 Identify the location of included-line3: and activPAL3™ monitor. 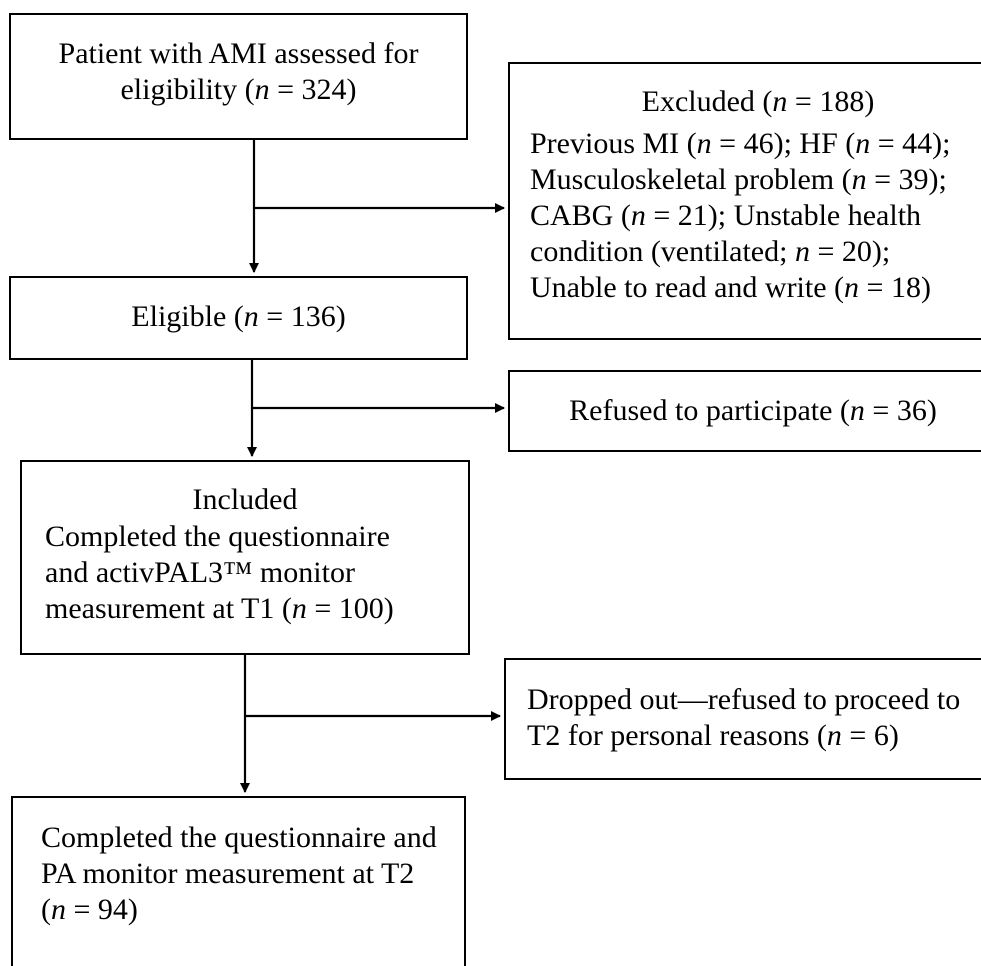
(200, 572).